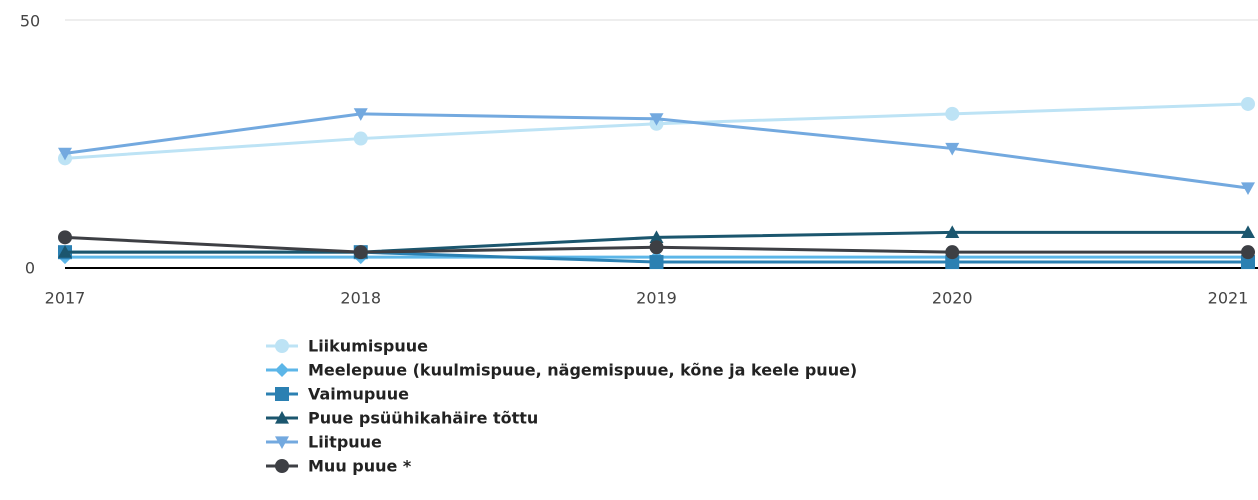  Describe the element at coordinates (30, 268) in the screenshot. I see `y-tick-label: 0` at that location.